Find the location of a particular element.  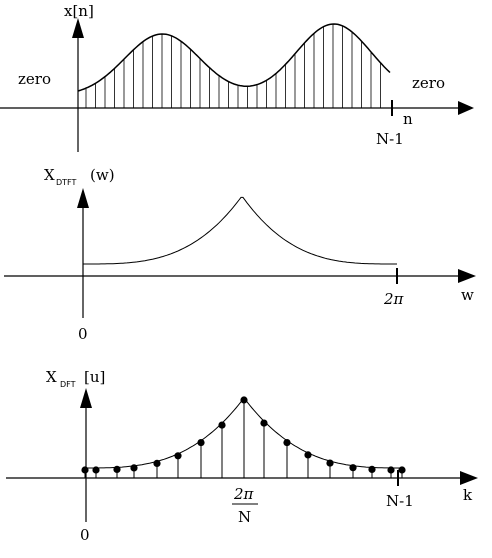

dft-mid-tick-denominator: N is located at coordinates (244, 517).